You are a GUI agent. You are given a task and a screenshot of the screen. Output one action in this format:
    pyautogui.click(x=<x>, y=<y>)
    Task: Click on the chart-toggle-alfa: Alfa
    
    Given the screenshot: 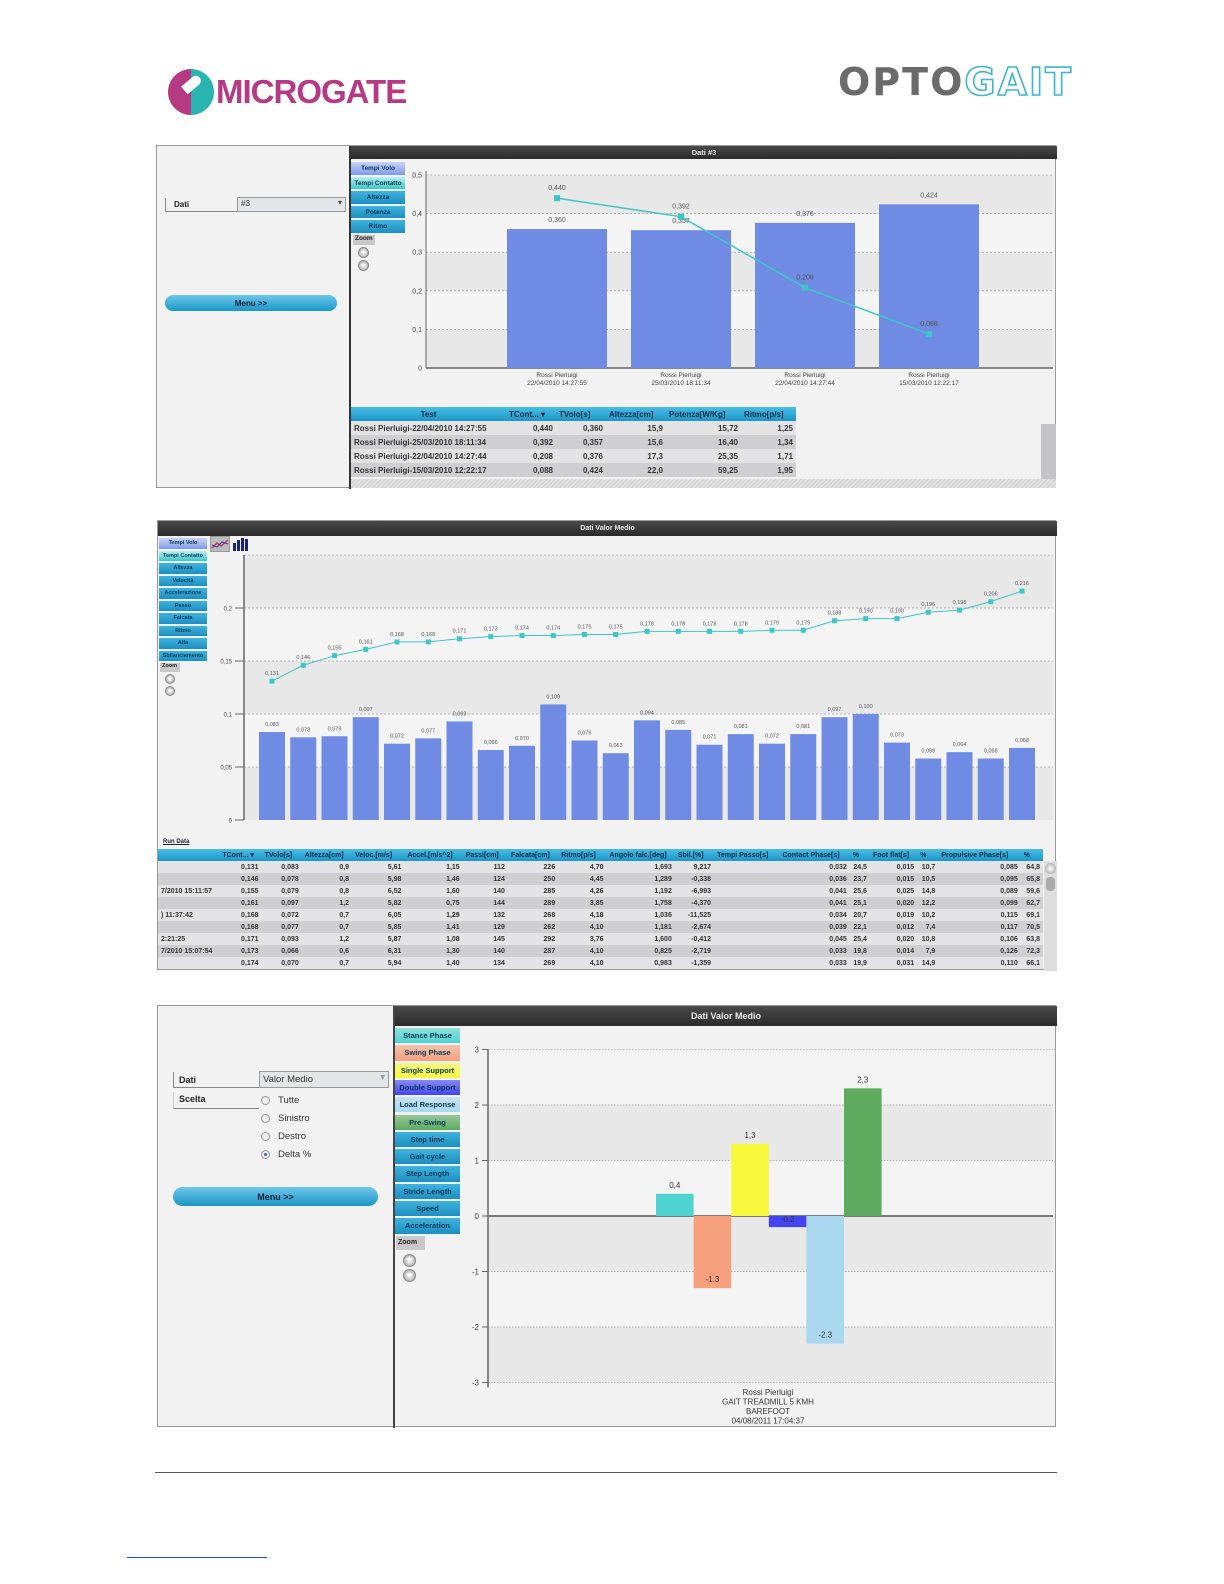 What is the action you would take?
    pyautogui.click(x=183, y=644)
    